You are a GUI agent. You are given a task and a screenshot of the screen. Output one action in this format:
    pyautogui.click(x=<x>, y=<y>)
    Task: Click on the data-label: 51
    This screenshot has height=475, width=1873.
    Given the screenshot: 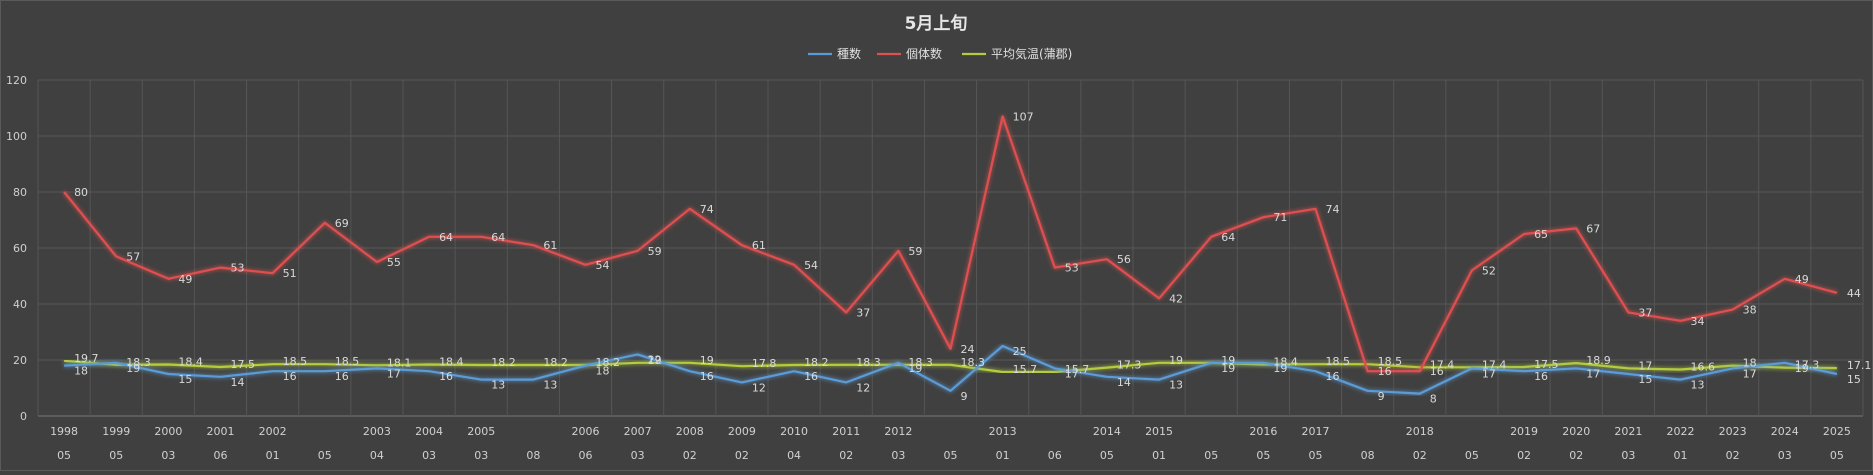 What is the action you would take?
    pyautogui.click(x=290, y=273)
    